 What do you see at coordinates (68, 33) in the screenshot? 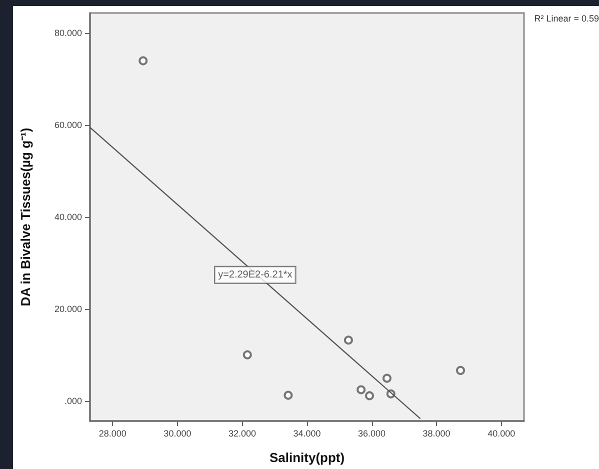
I see `y-tick-label: 80.000` at bounding box center [68, 33].